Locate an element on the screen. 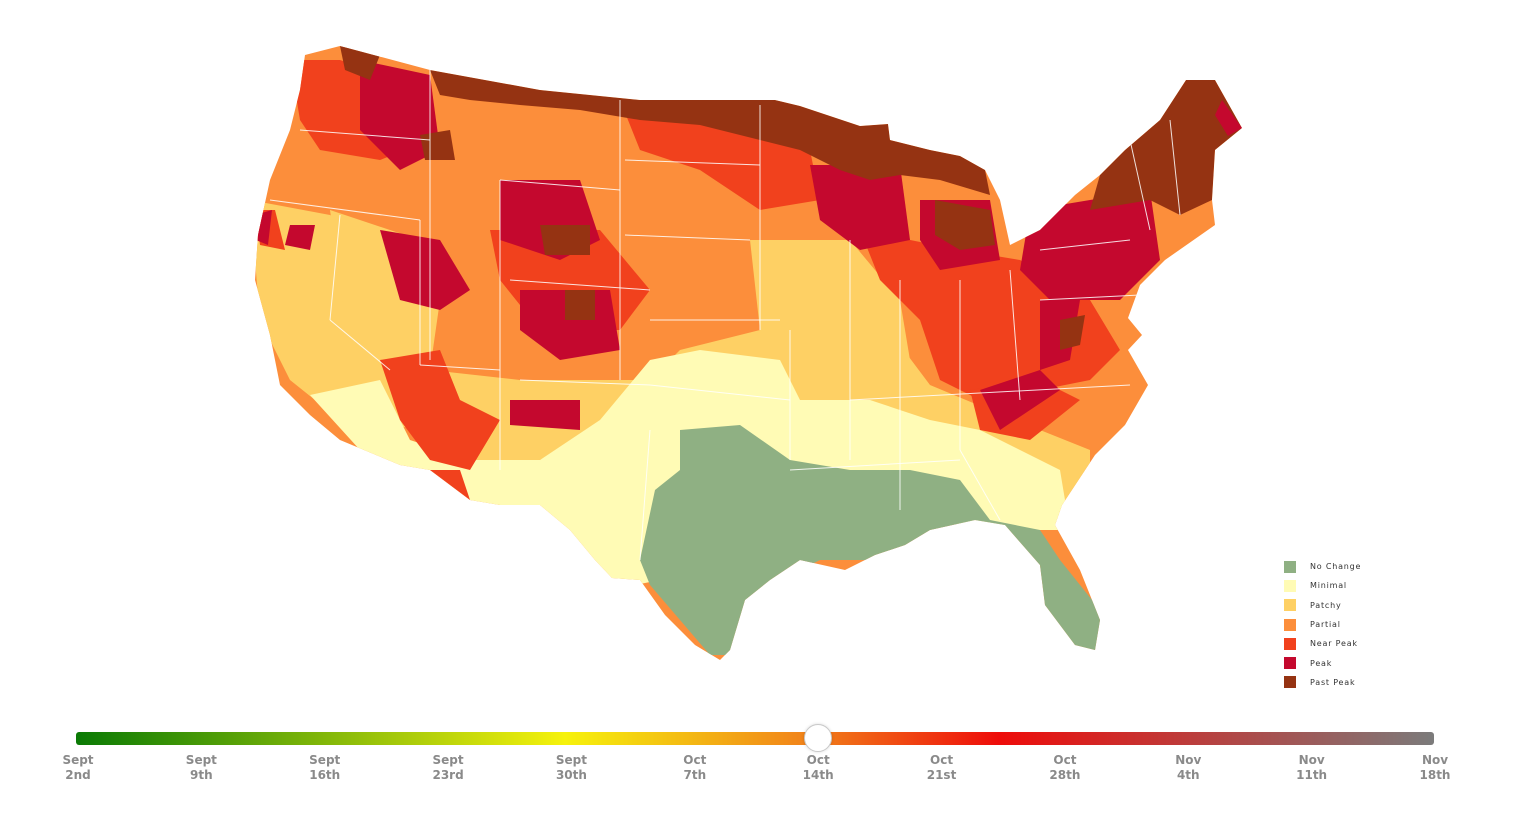 This screenshot has width=1516, height=819. legend-label: Minimal is located at coordinates (1328, 586).